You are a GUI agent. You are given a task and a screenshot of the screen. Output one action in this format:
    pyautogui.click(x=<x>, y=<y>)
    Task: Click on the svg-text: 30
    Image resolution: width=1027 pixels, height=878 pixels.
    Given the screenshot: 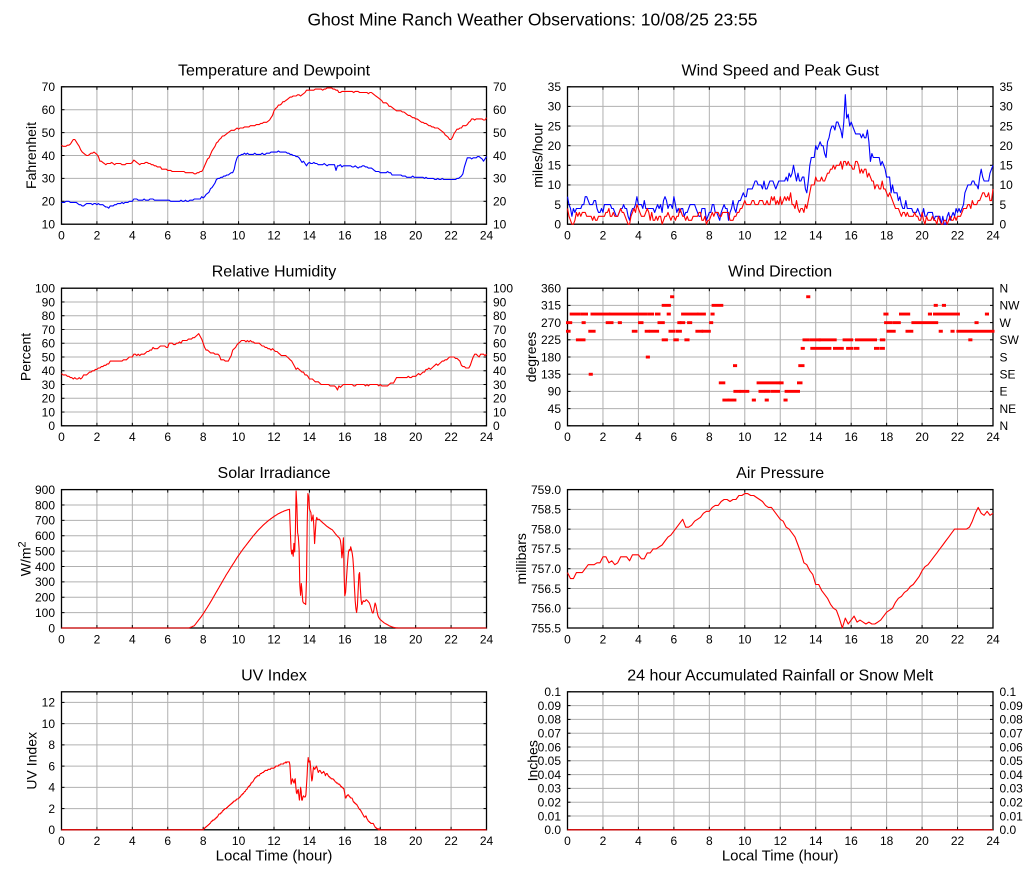 What is the action you would take?
    pyautogui.click(x=555, y=107)
    